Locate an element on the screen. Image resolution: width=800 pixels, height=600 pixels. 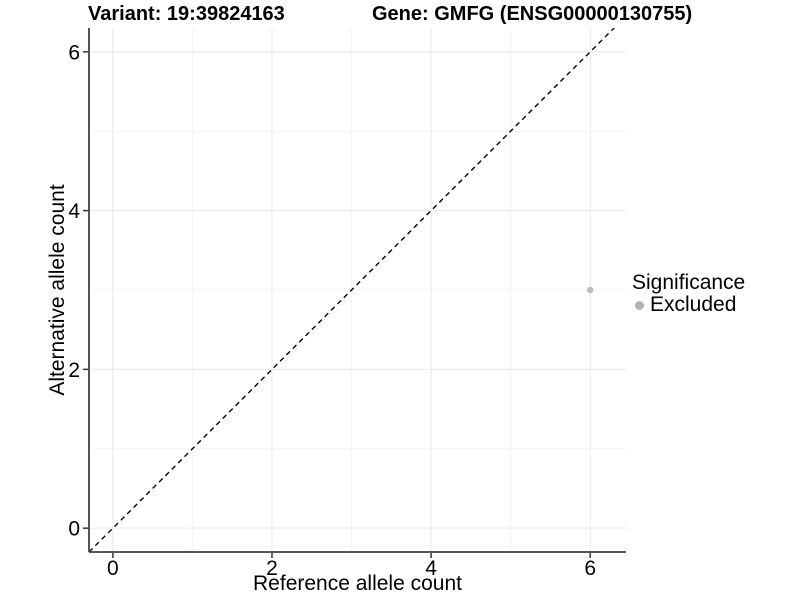
legend-item-label: Excluded is located at coordinates (693, 304).